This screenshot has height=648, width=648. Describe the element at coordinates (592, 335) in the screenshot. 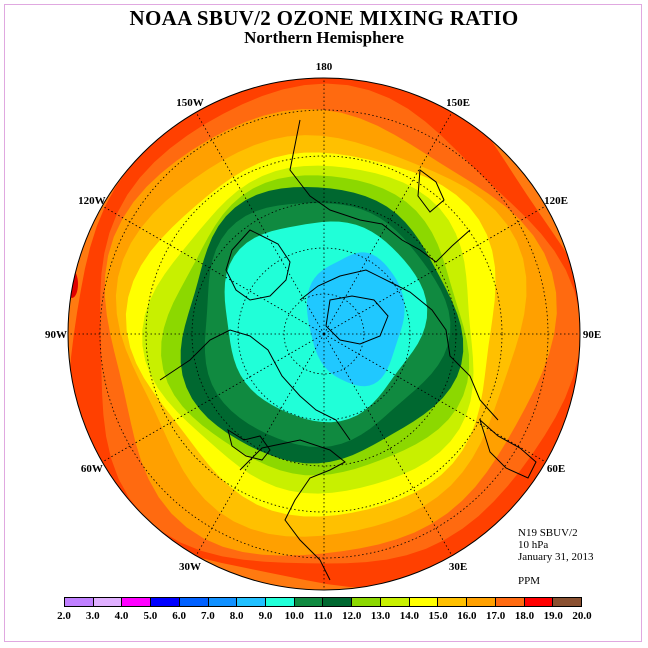

I see `longitude-label: 90E` at that location.